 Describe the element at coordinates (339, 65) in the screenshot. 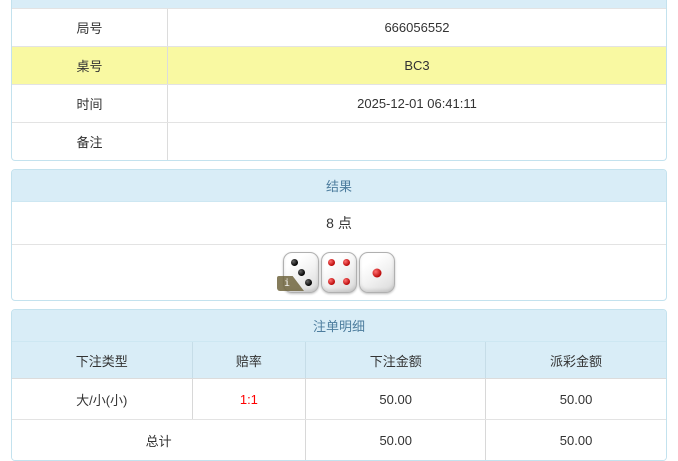

I see `info-row-table-number: 桌号 BC3` at that location.